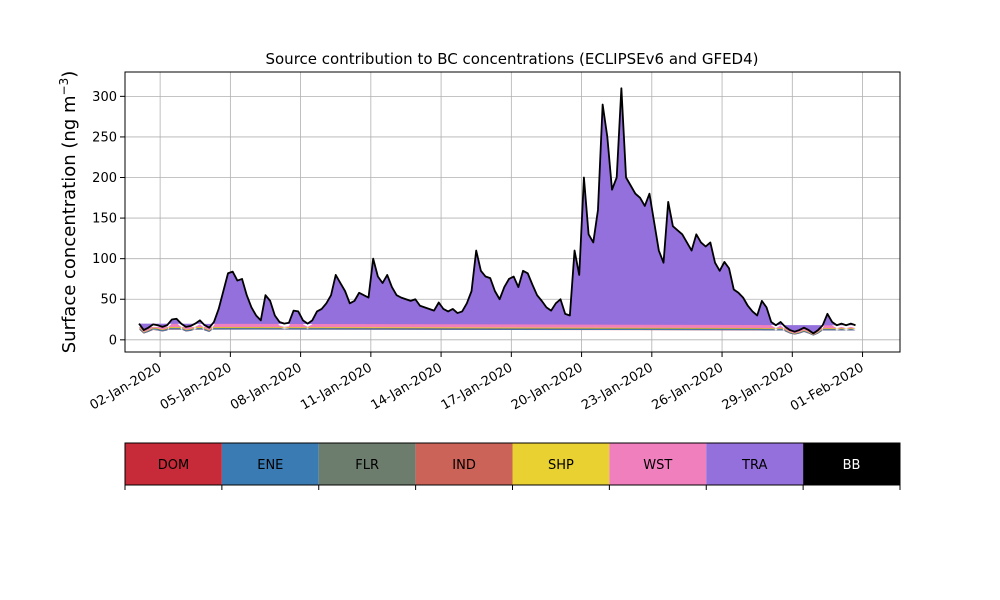 The width and height of the screenshot is (1000, 600). I want to click on y-tick-label: 300, so click(104, 97).